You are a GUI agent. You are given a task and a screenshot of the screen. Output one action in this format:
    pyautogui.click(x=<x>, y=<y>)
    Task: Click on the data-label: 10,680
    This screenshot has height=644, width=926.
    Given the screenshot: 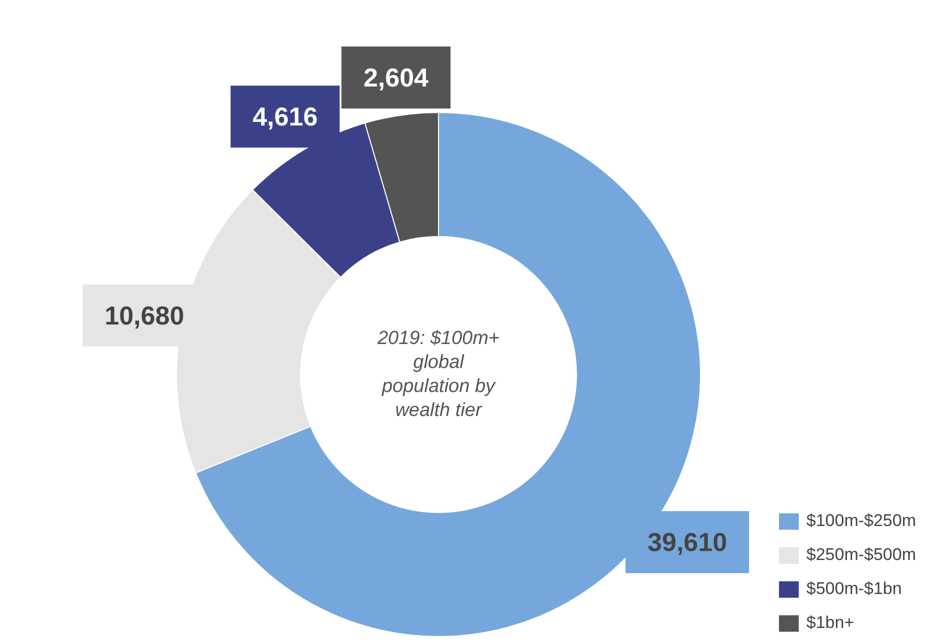 What is the action you would take?
    pyautogui.click(x=144, y=315)
    